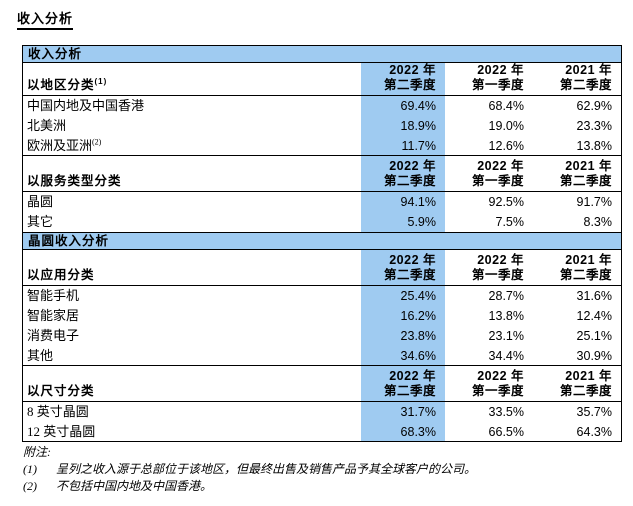 The width and height of the screenshot is (633, 506). Describe the element at coordinates (594, 432) in the screenshot. I see `cell-value: 64.3%` at that location.